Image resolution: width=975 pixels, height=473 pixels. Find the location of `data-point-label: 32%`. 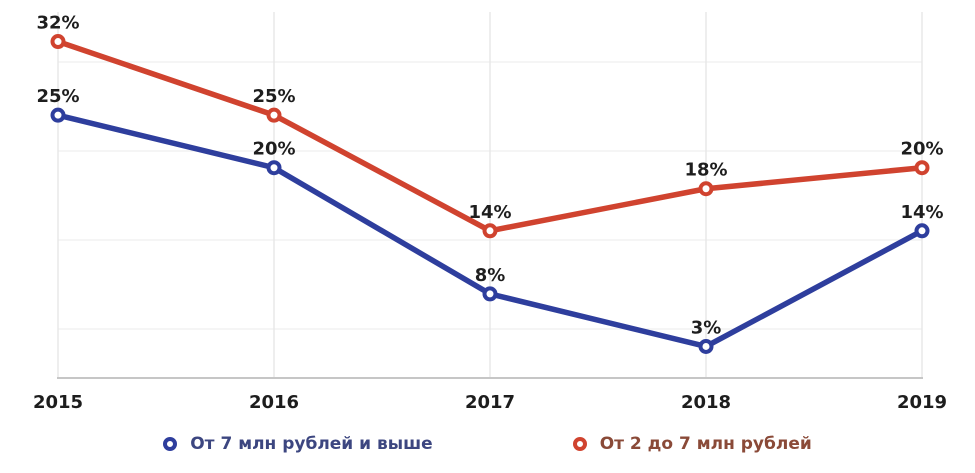

data-point-label: 32% is located at coordinates (57, 23).